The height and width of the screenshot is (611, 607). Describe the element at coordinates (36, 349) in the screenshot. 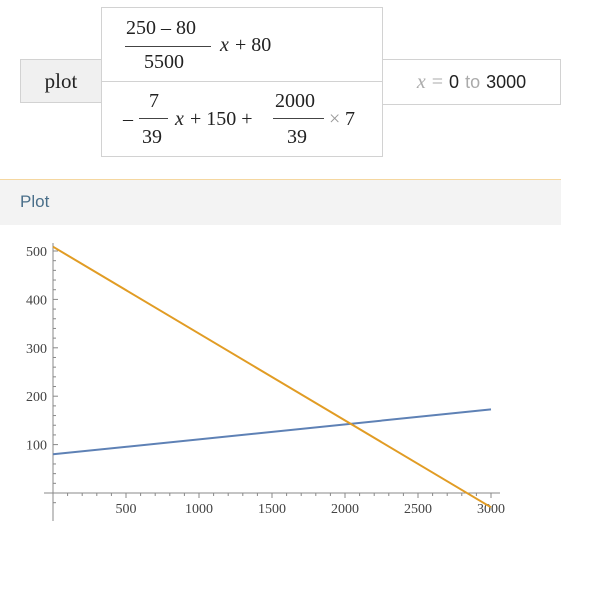

I see `y-tick-label: 300` at that location.